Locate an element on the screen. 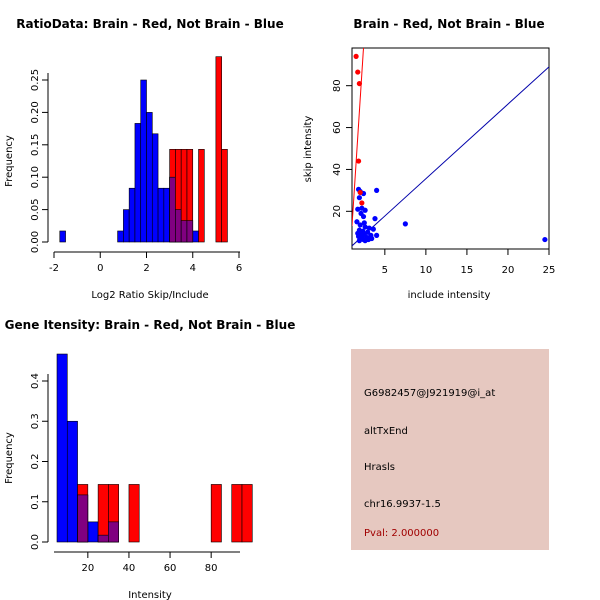 The image size is (600, 600). scatter-x-tick-label: 5 is located at coordinates (385, 270).